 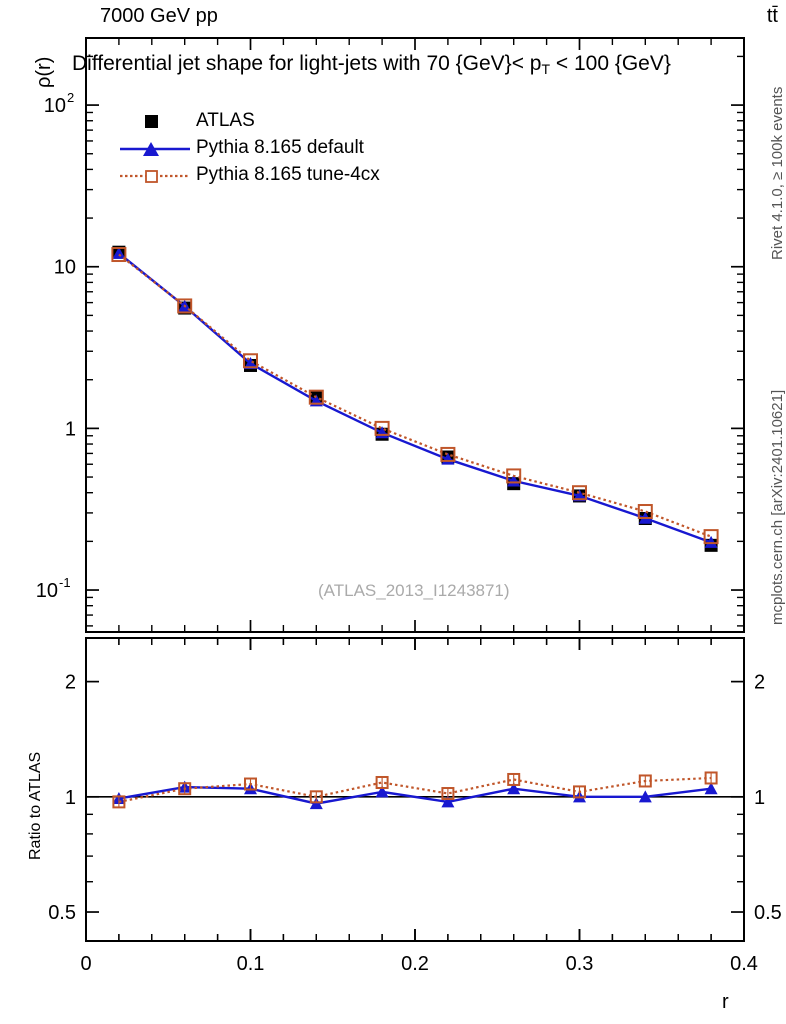 I want to click on rivet-version-caption: Rivet 4.1.0, ≥ 100k events, so click(x=777, y=173).